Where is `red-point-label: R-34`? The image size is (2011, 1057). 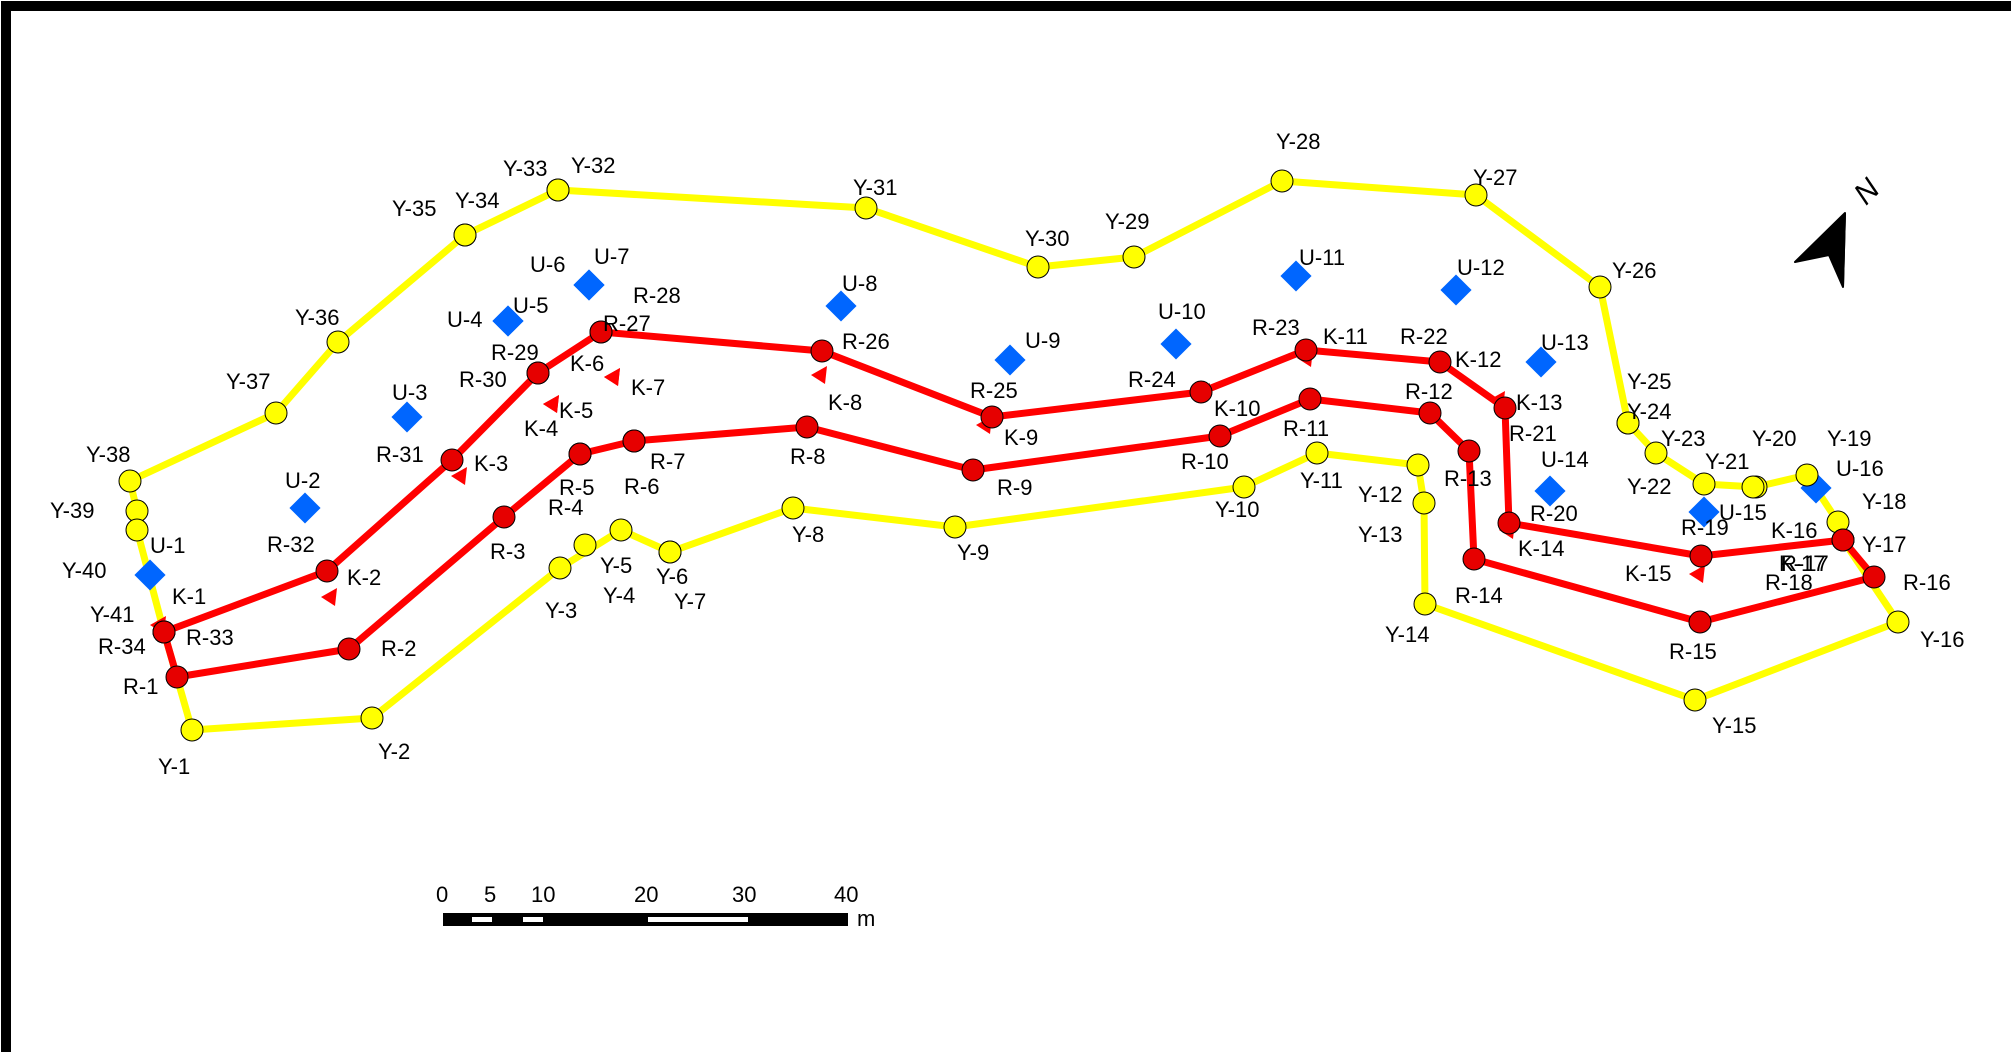 red-point-label: R-34 is located at coordinates (122, 646).